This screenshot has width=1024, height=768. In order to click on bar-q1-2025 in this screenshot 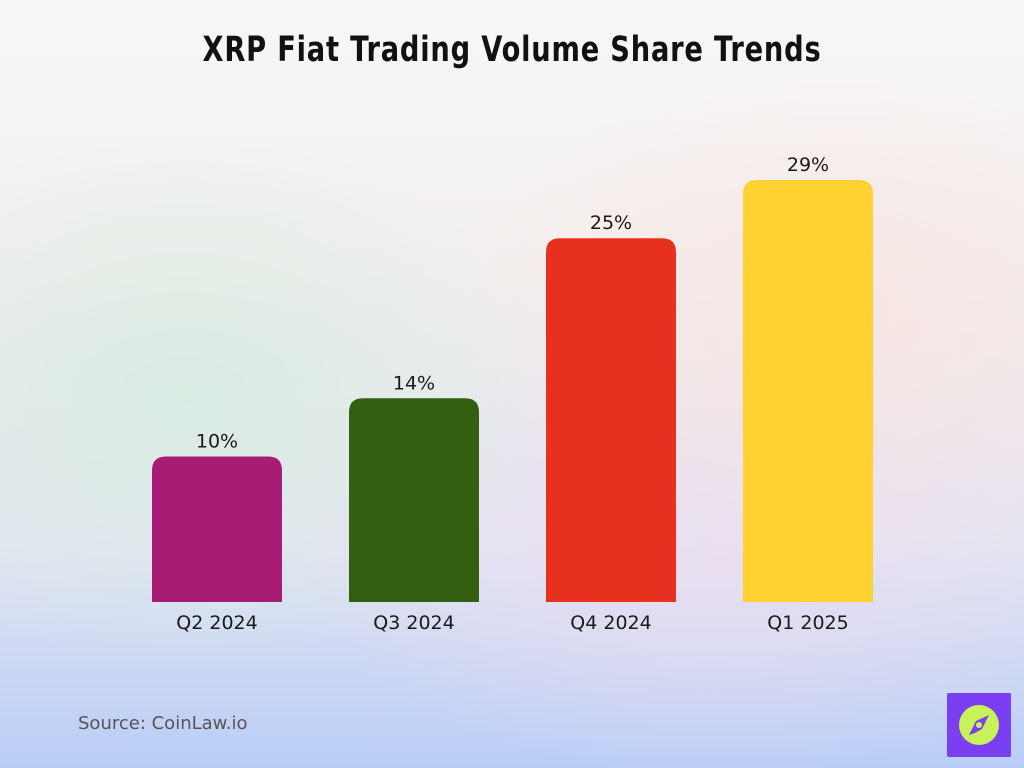, I will do `click(808, 391)`.